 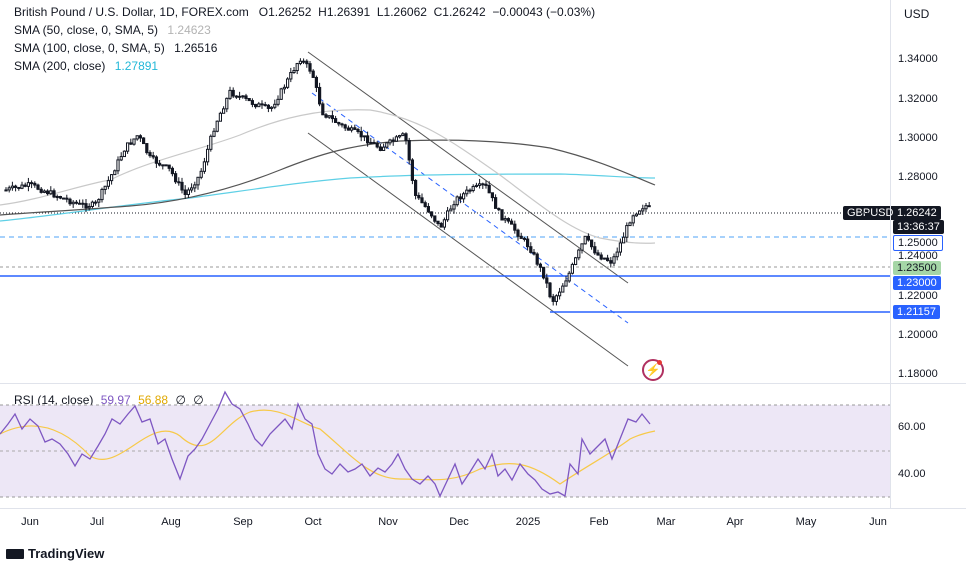 I want to click on currency-label: USD, so click(x=917, y=14).